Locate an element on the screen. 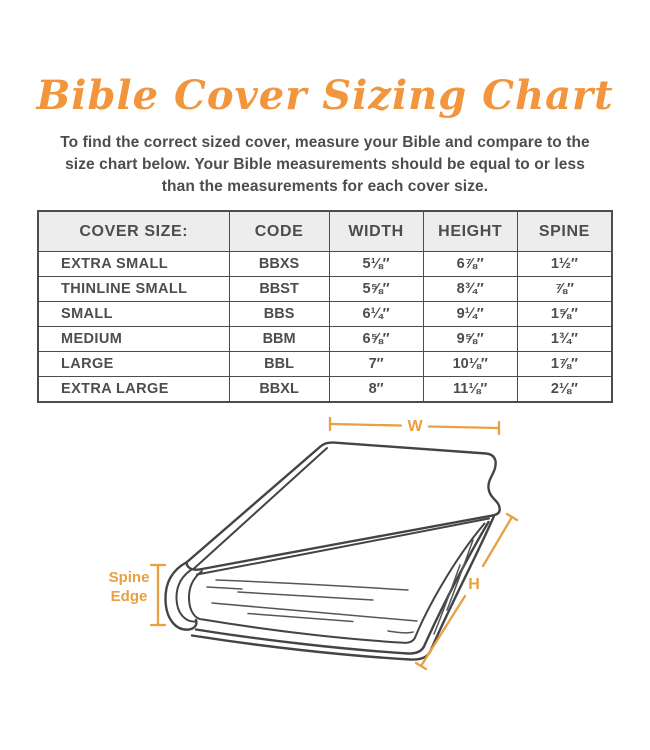  cell-size: SMALL is located at coordinates (133, 314).